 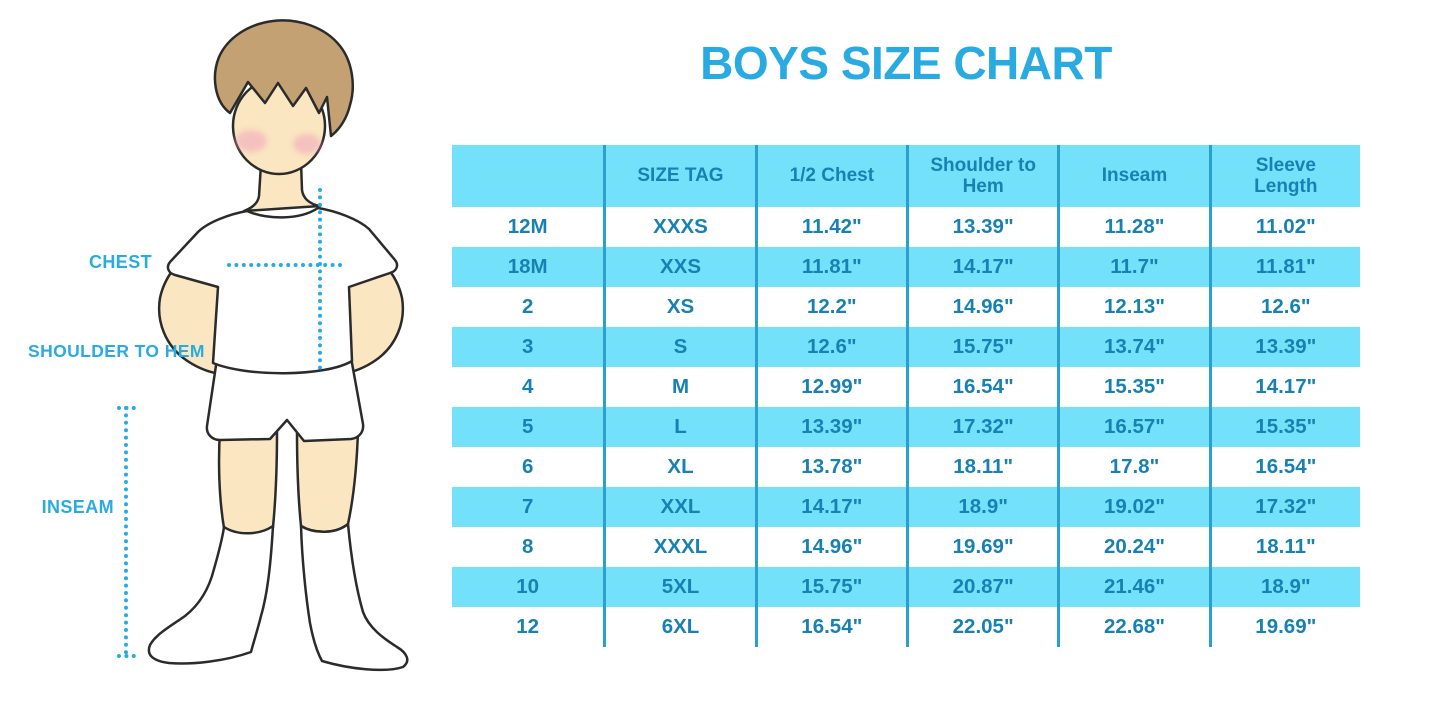 What do you see at coordinates (282, 290) in the screenshot?
I see `t-shirt` at bounding box center [282, 290].